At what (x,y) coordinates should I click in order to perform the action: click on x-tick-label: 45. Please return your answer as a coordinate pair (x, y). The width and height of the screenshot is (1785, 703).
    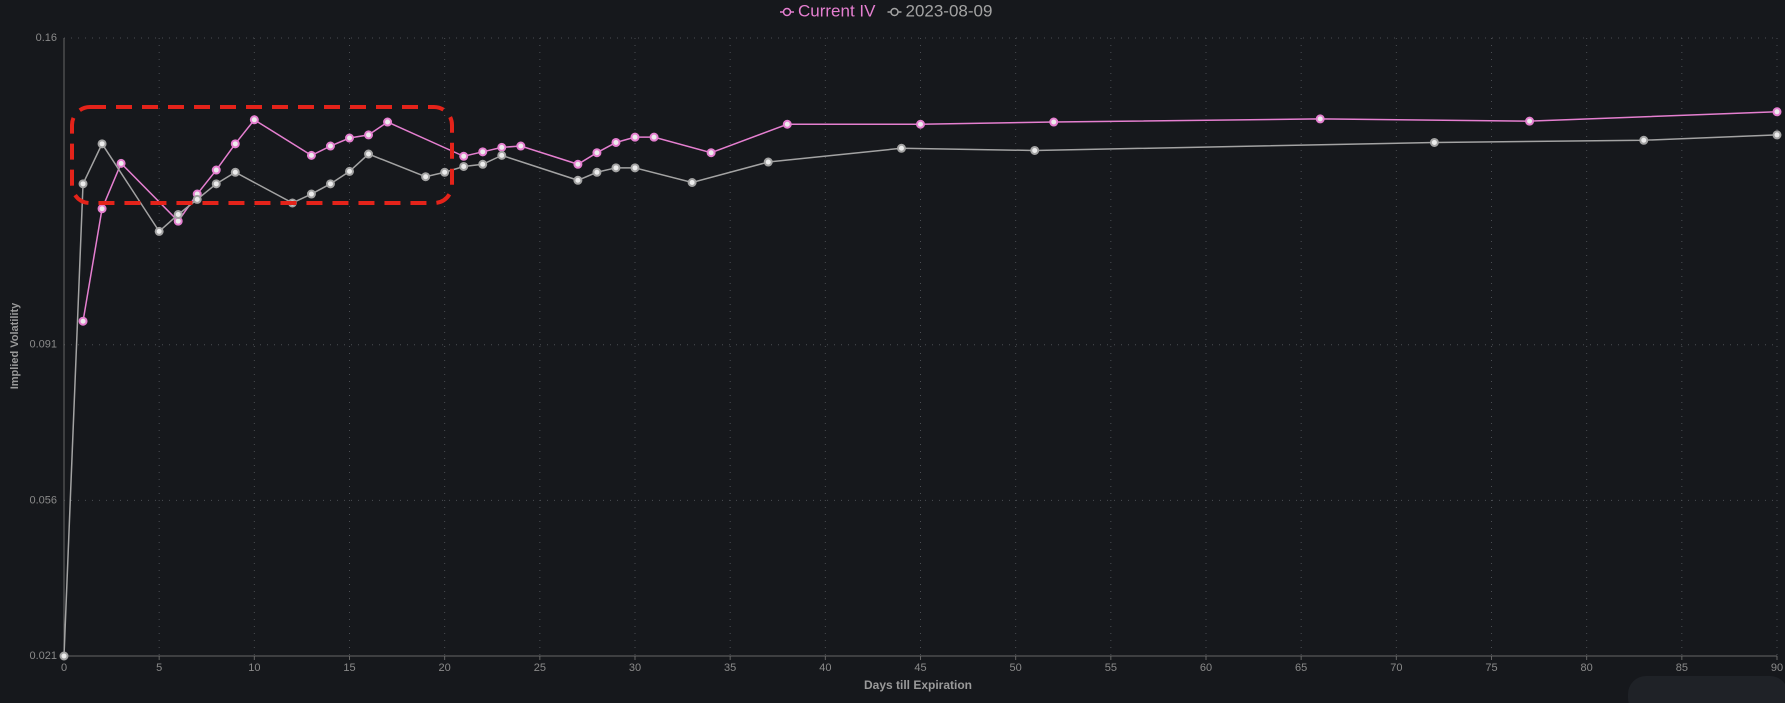
    Looking at the image, I should click on (920, 668).